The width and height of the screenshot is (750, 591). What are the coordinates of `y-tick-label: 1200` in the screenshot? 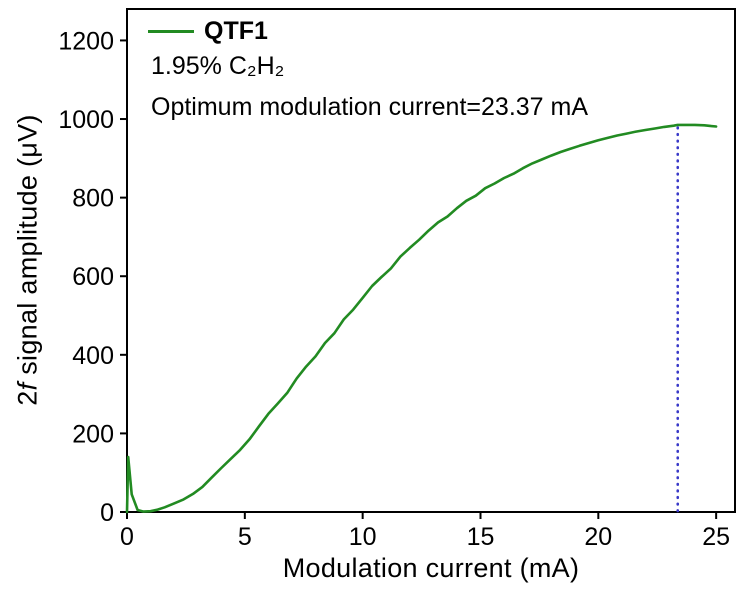 It's located at (86, 41).